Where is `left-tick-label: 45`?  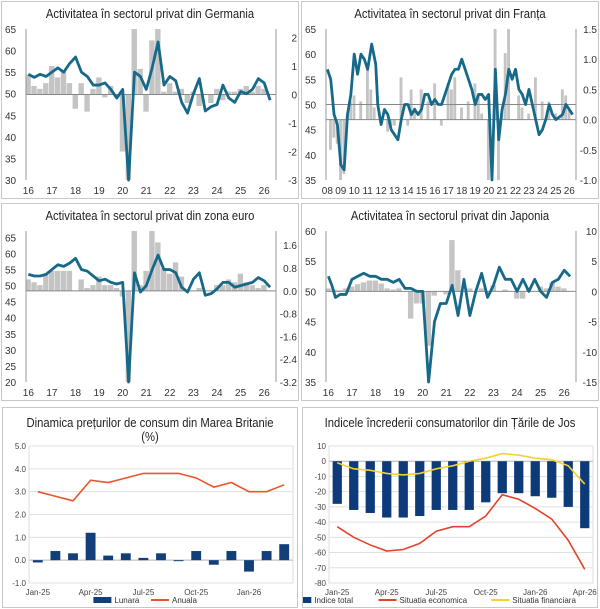
left-tick-label: 45 is located at coordinates (11, 303).